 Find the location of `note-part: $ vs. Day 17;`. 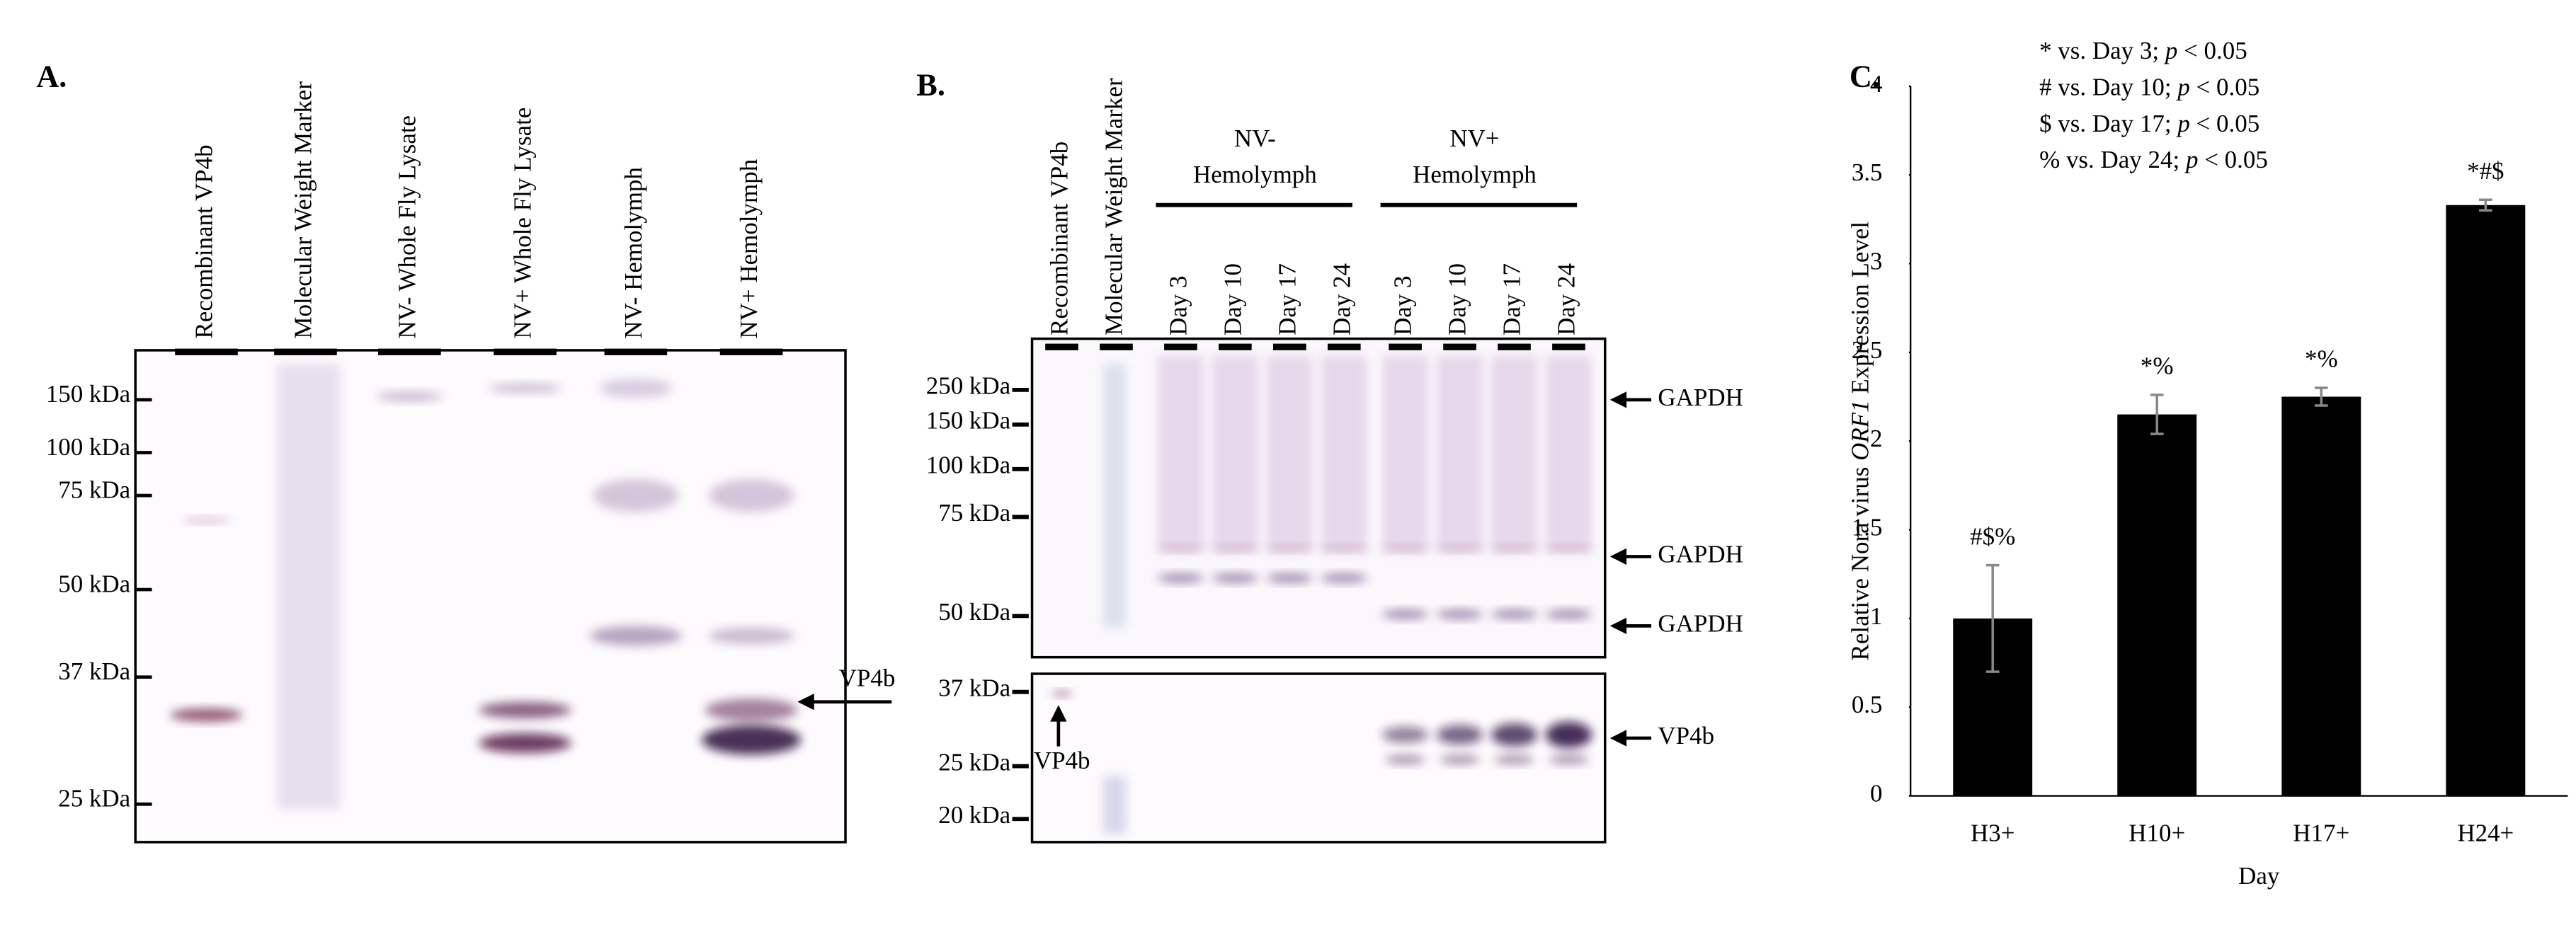

note-part: $ vs. Day 17; is located at coordinates (2108, 123).